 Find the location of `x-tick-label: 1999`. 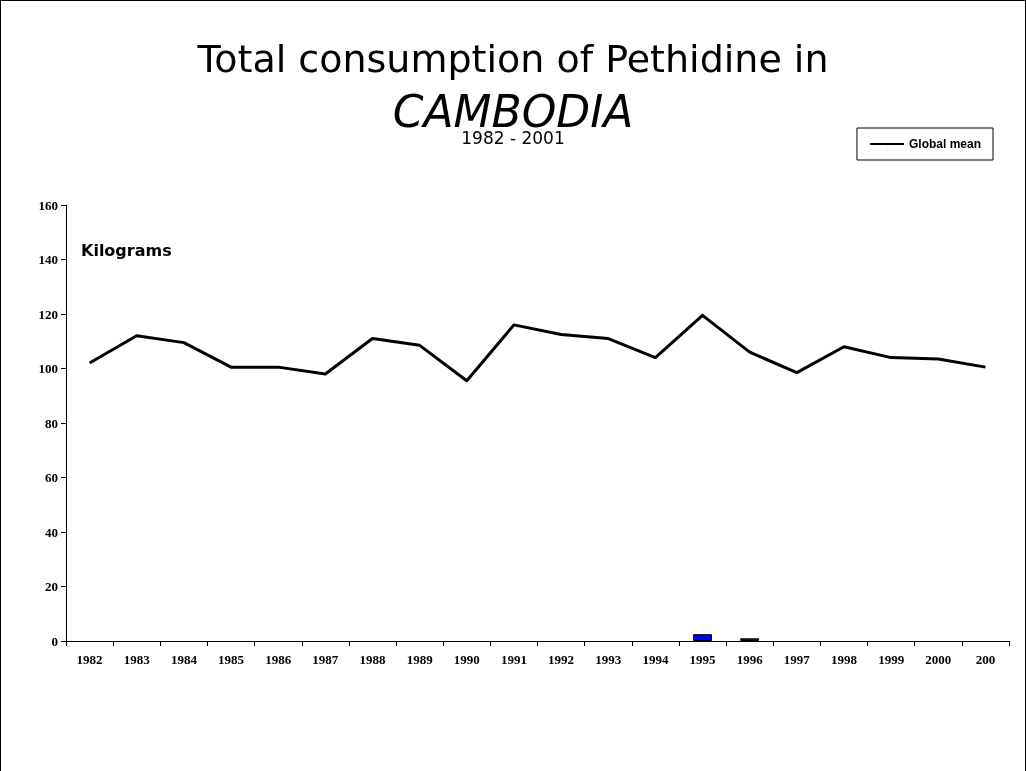

x-tick-label: 1999 is located at coordinates (891, 659).